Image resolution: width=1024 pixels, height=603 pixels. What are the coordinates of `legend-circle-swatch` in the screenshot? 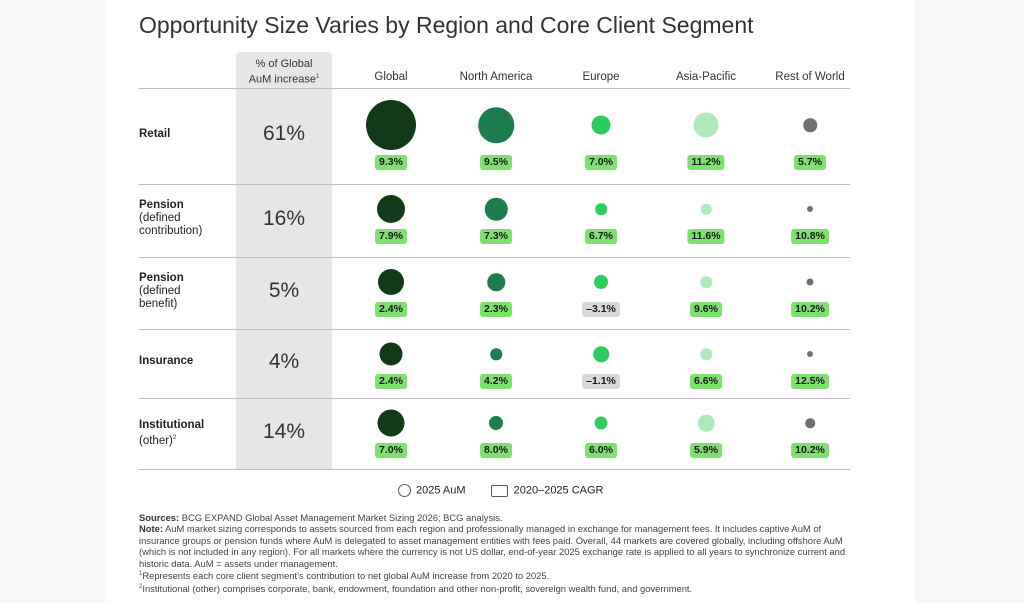 It's located at (404, 490).